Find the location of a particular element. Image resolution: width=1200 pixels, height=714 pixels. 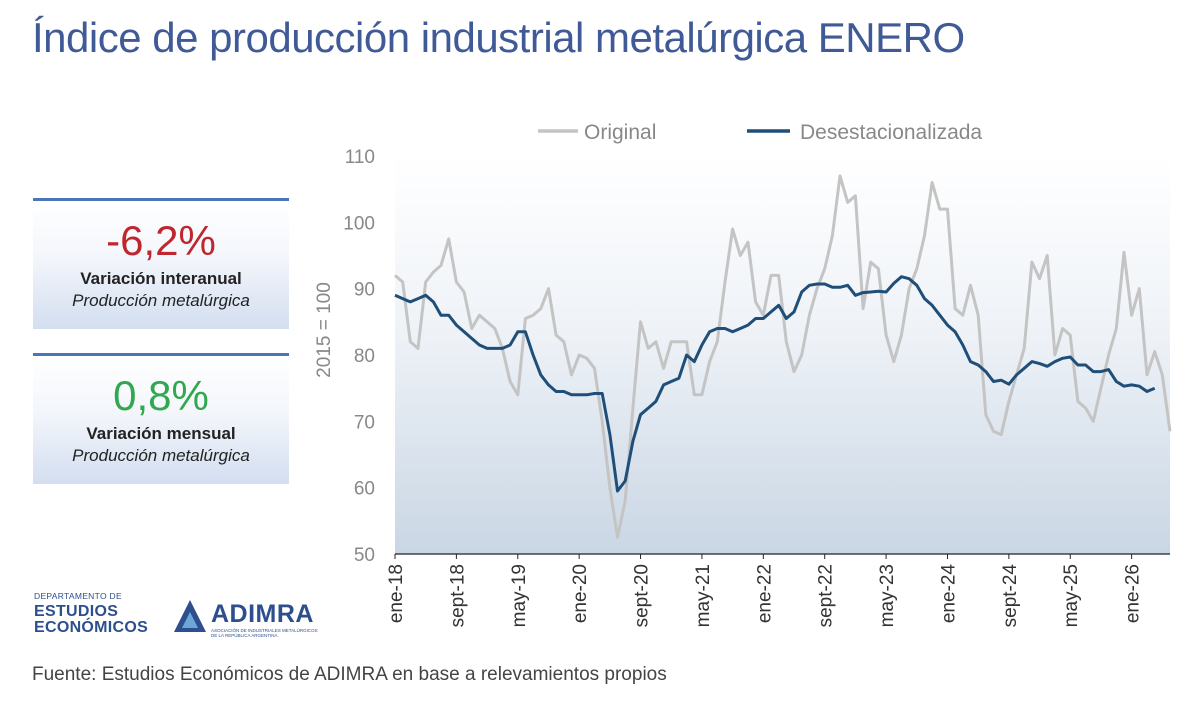

y-tick-label: 70 is located at coordinates (364, 422).